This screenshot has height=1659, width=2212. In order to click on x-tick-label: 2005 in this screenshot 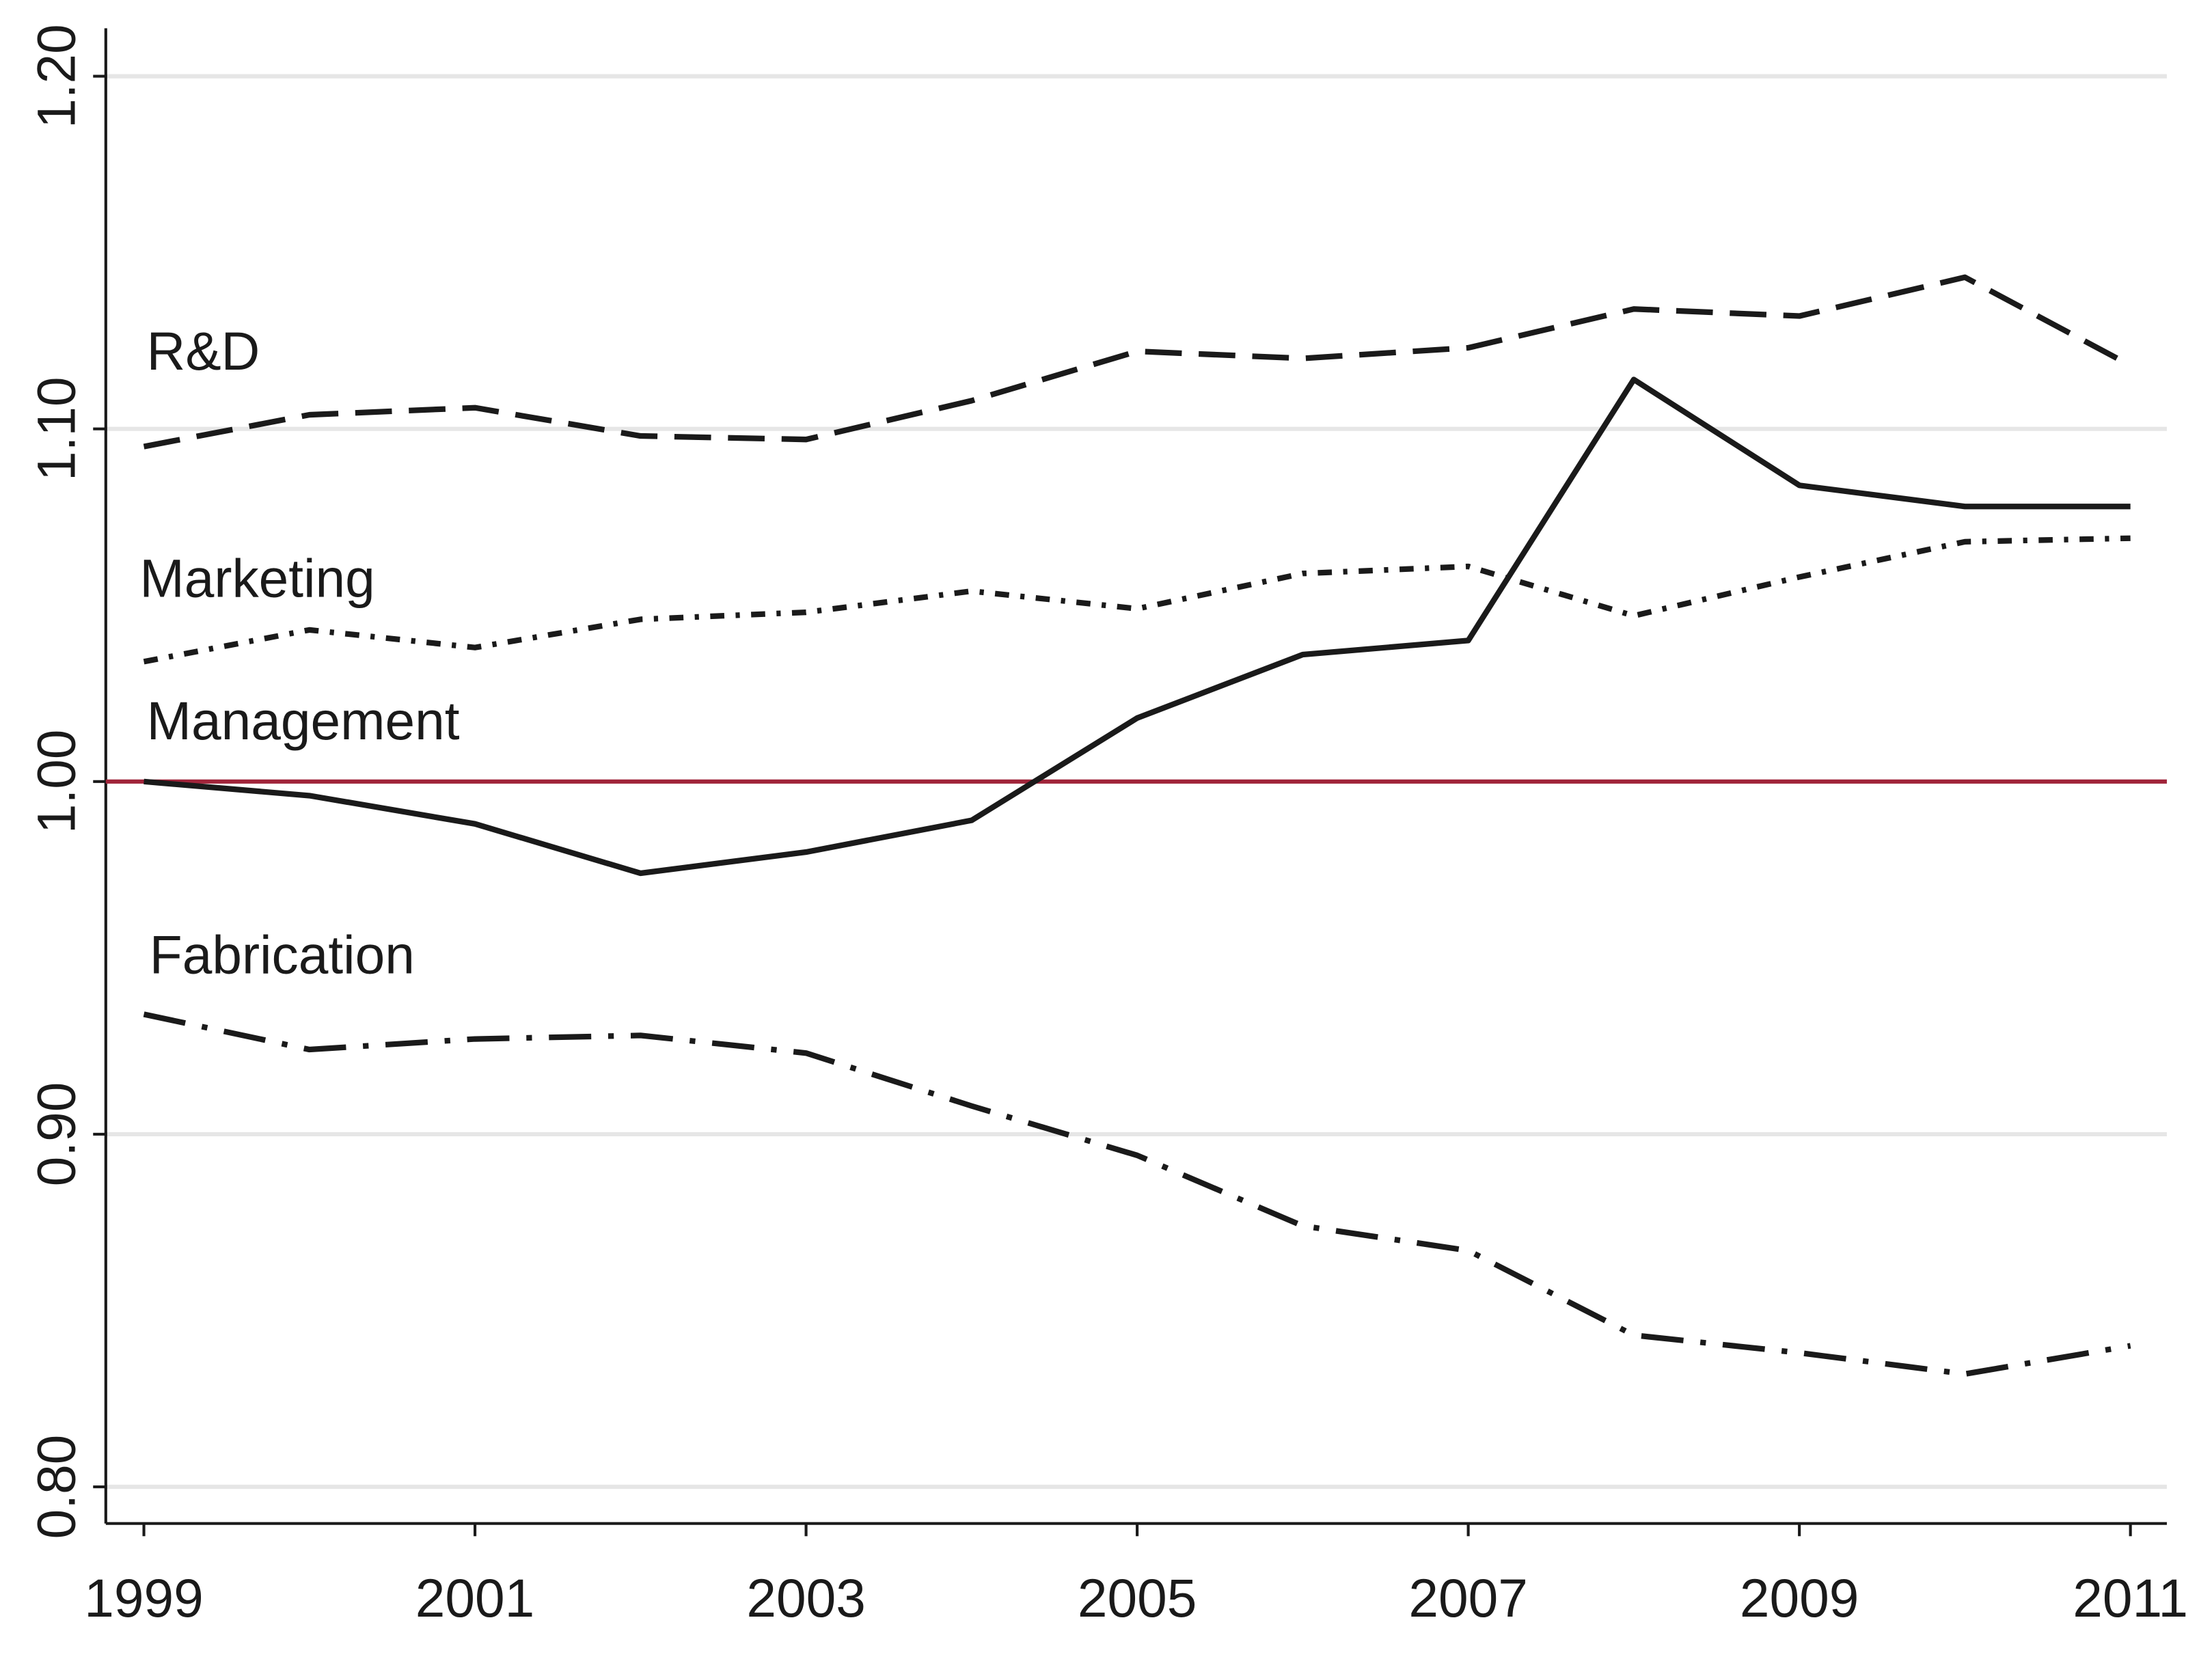, I will do `click(1138, 1598)`.